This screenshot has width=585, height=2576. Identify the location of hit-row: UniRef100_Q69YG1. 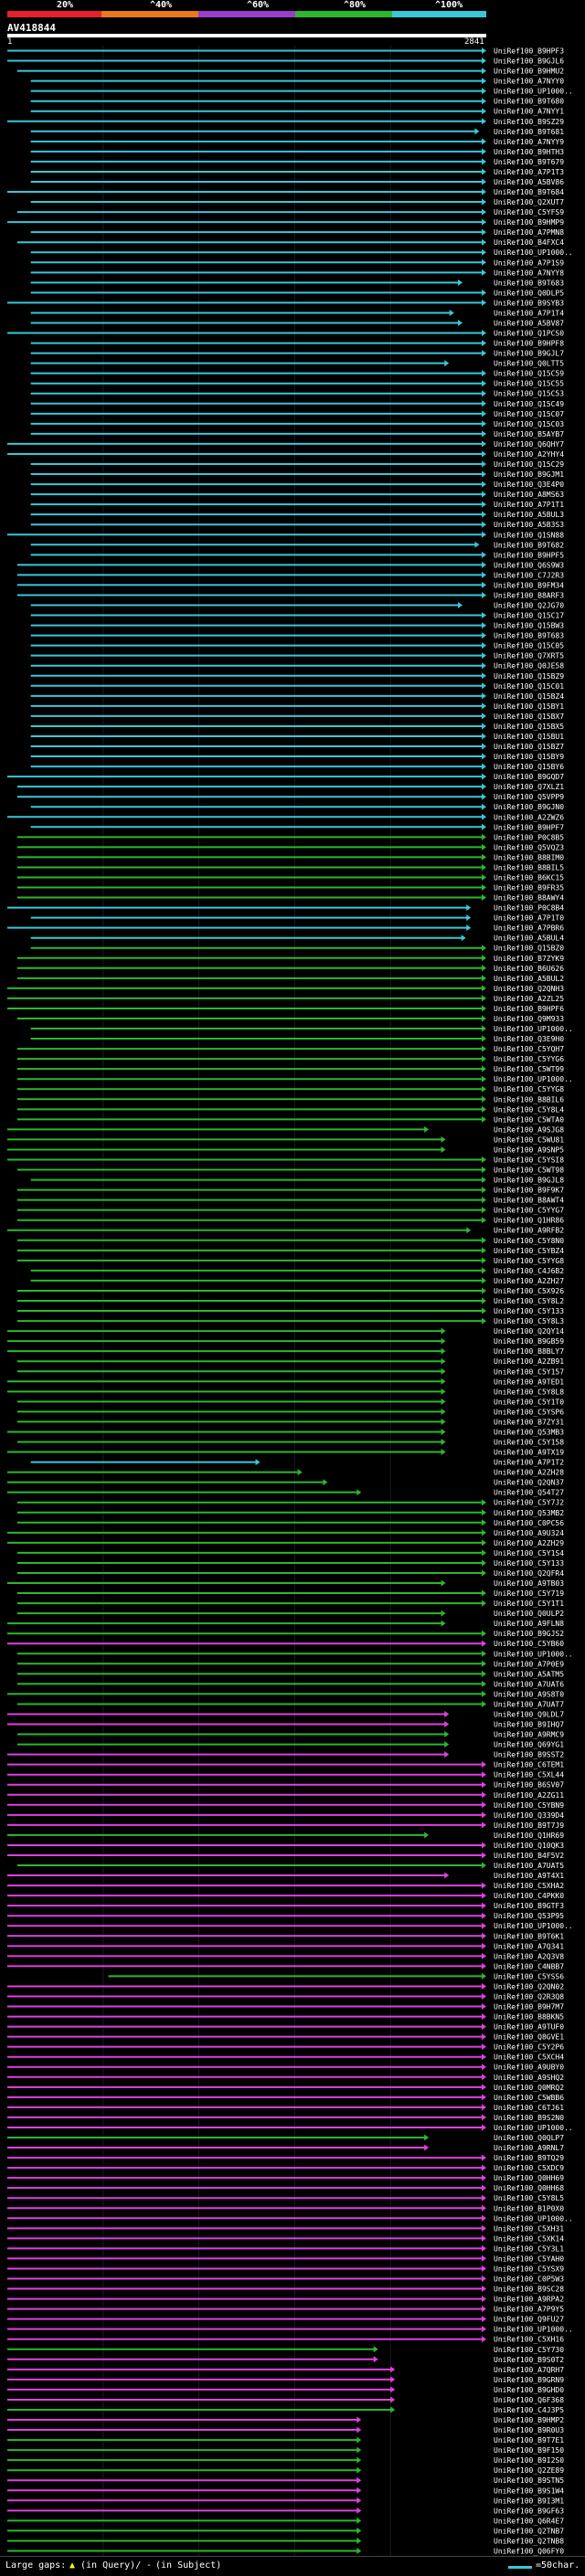
(290, 1745).